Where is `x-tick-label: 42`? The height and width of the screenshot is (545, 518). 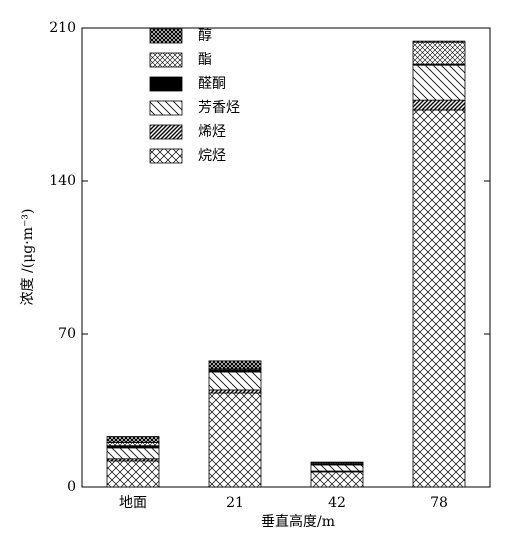 x-tick-label: 42 is located at coordinates (337, 503).